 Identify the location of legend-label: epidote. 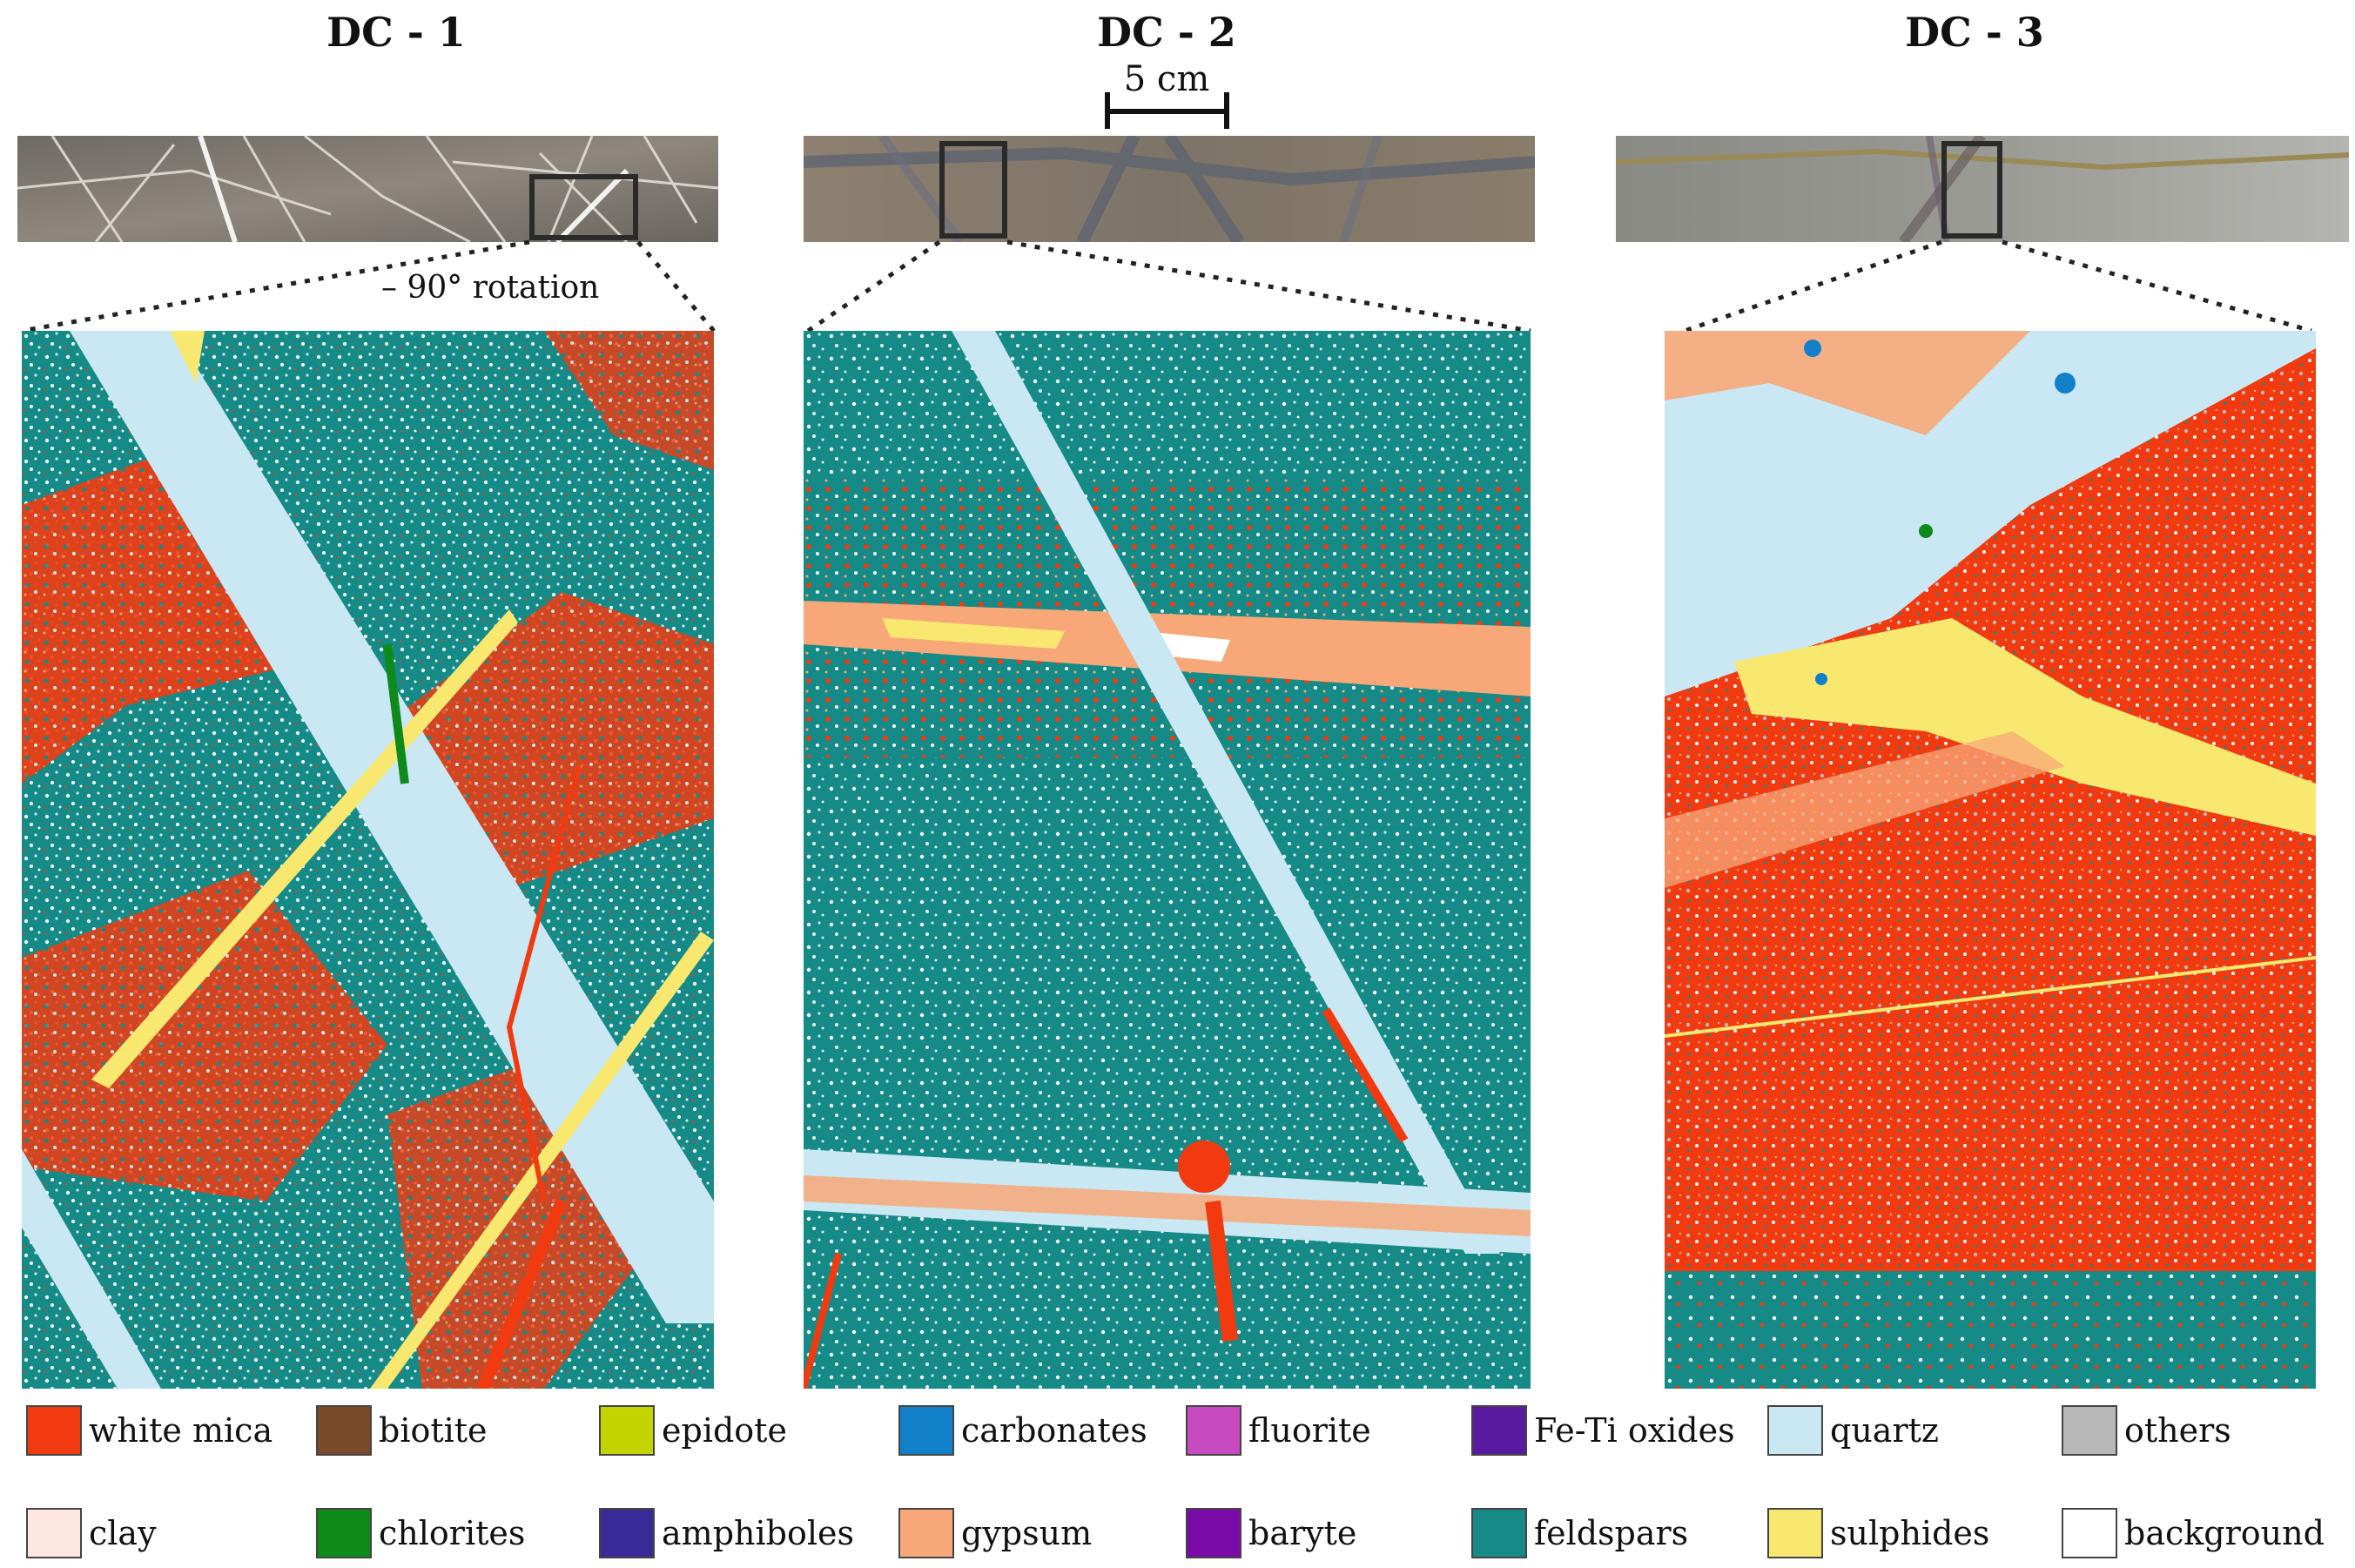
(724, 1430).